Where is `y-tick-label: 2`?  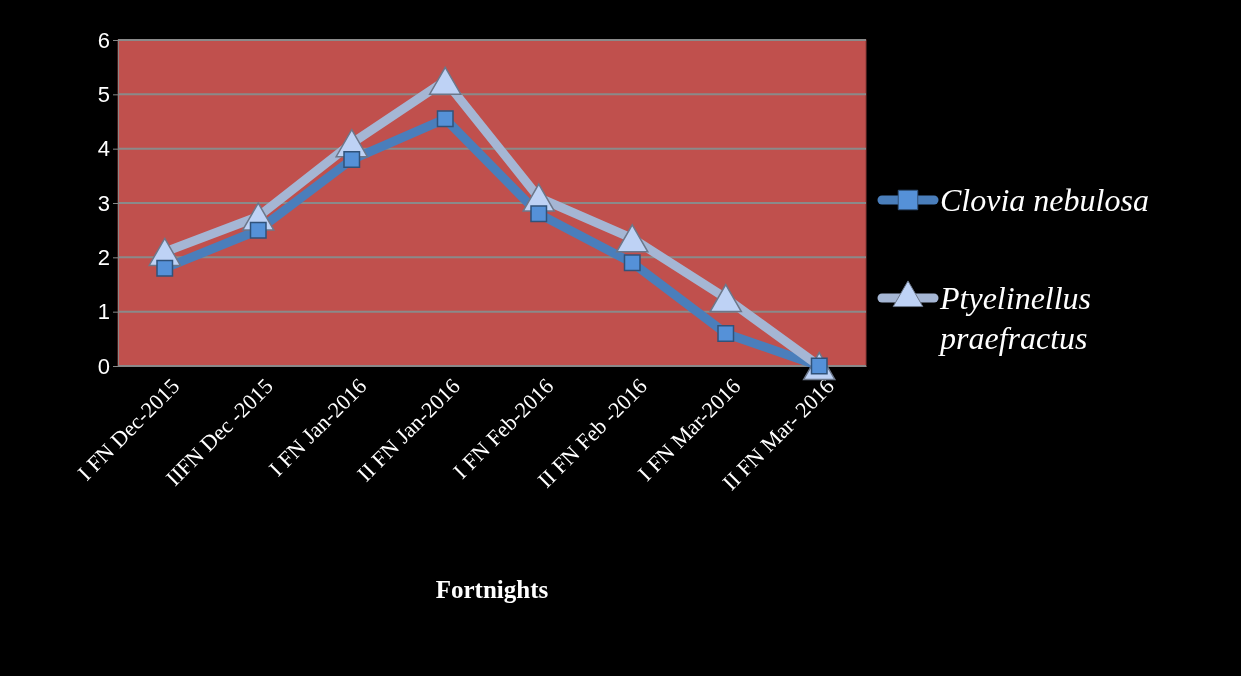
y-tick-label: 2 is located at coordinates (103, 257).